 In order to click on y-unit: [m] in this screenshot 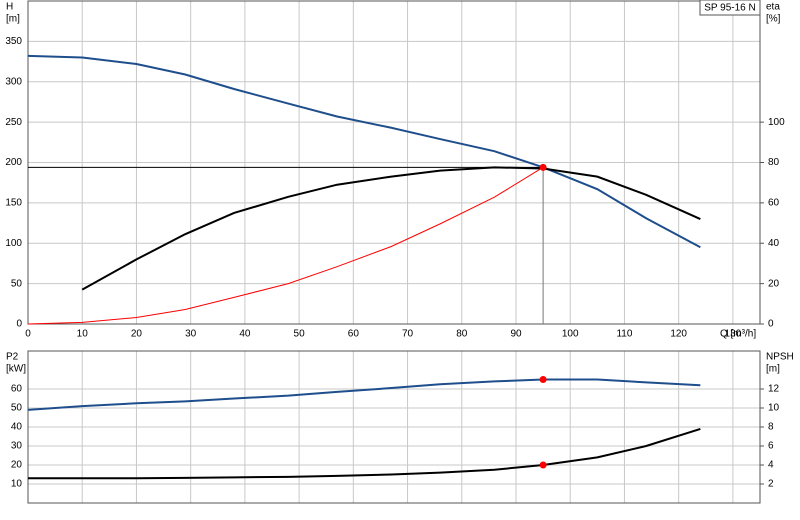, I will do `click(13, 19)`.